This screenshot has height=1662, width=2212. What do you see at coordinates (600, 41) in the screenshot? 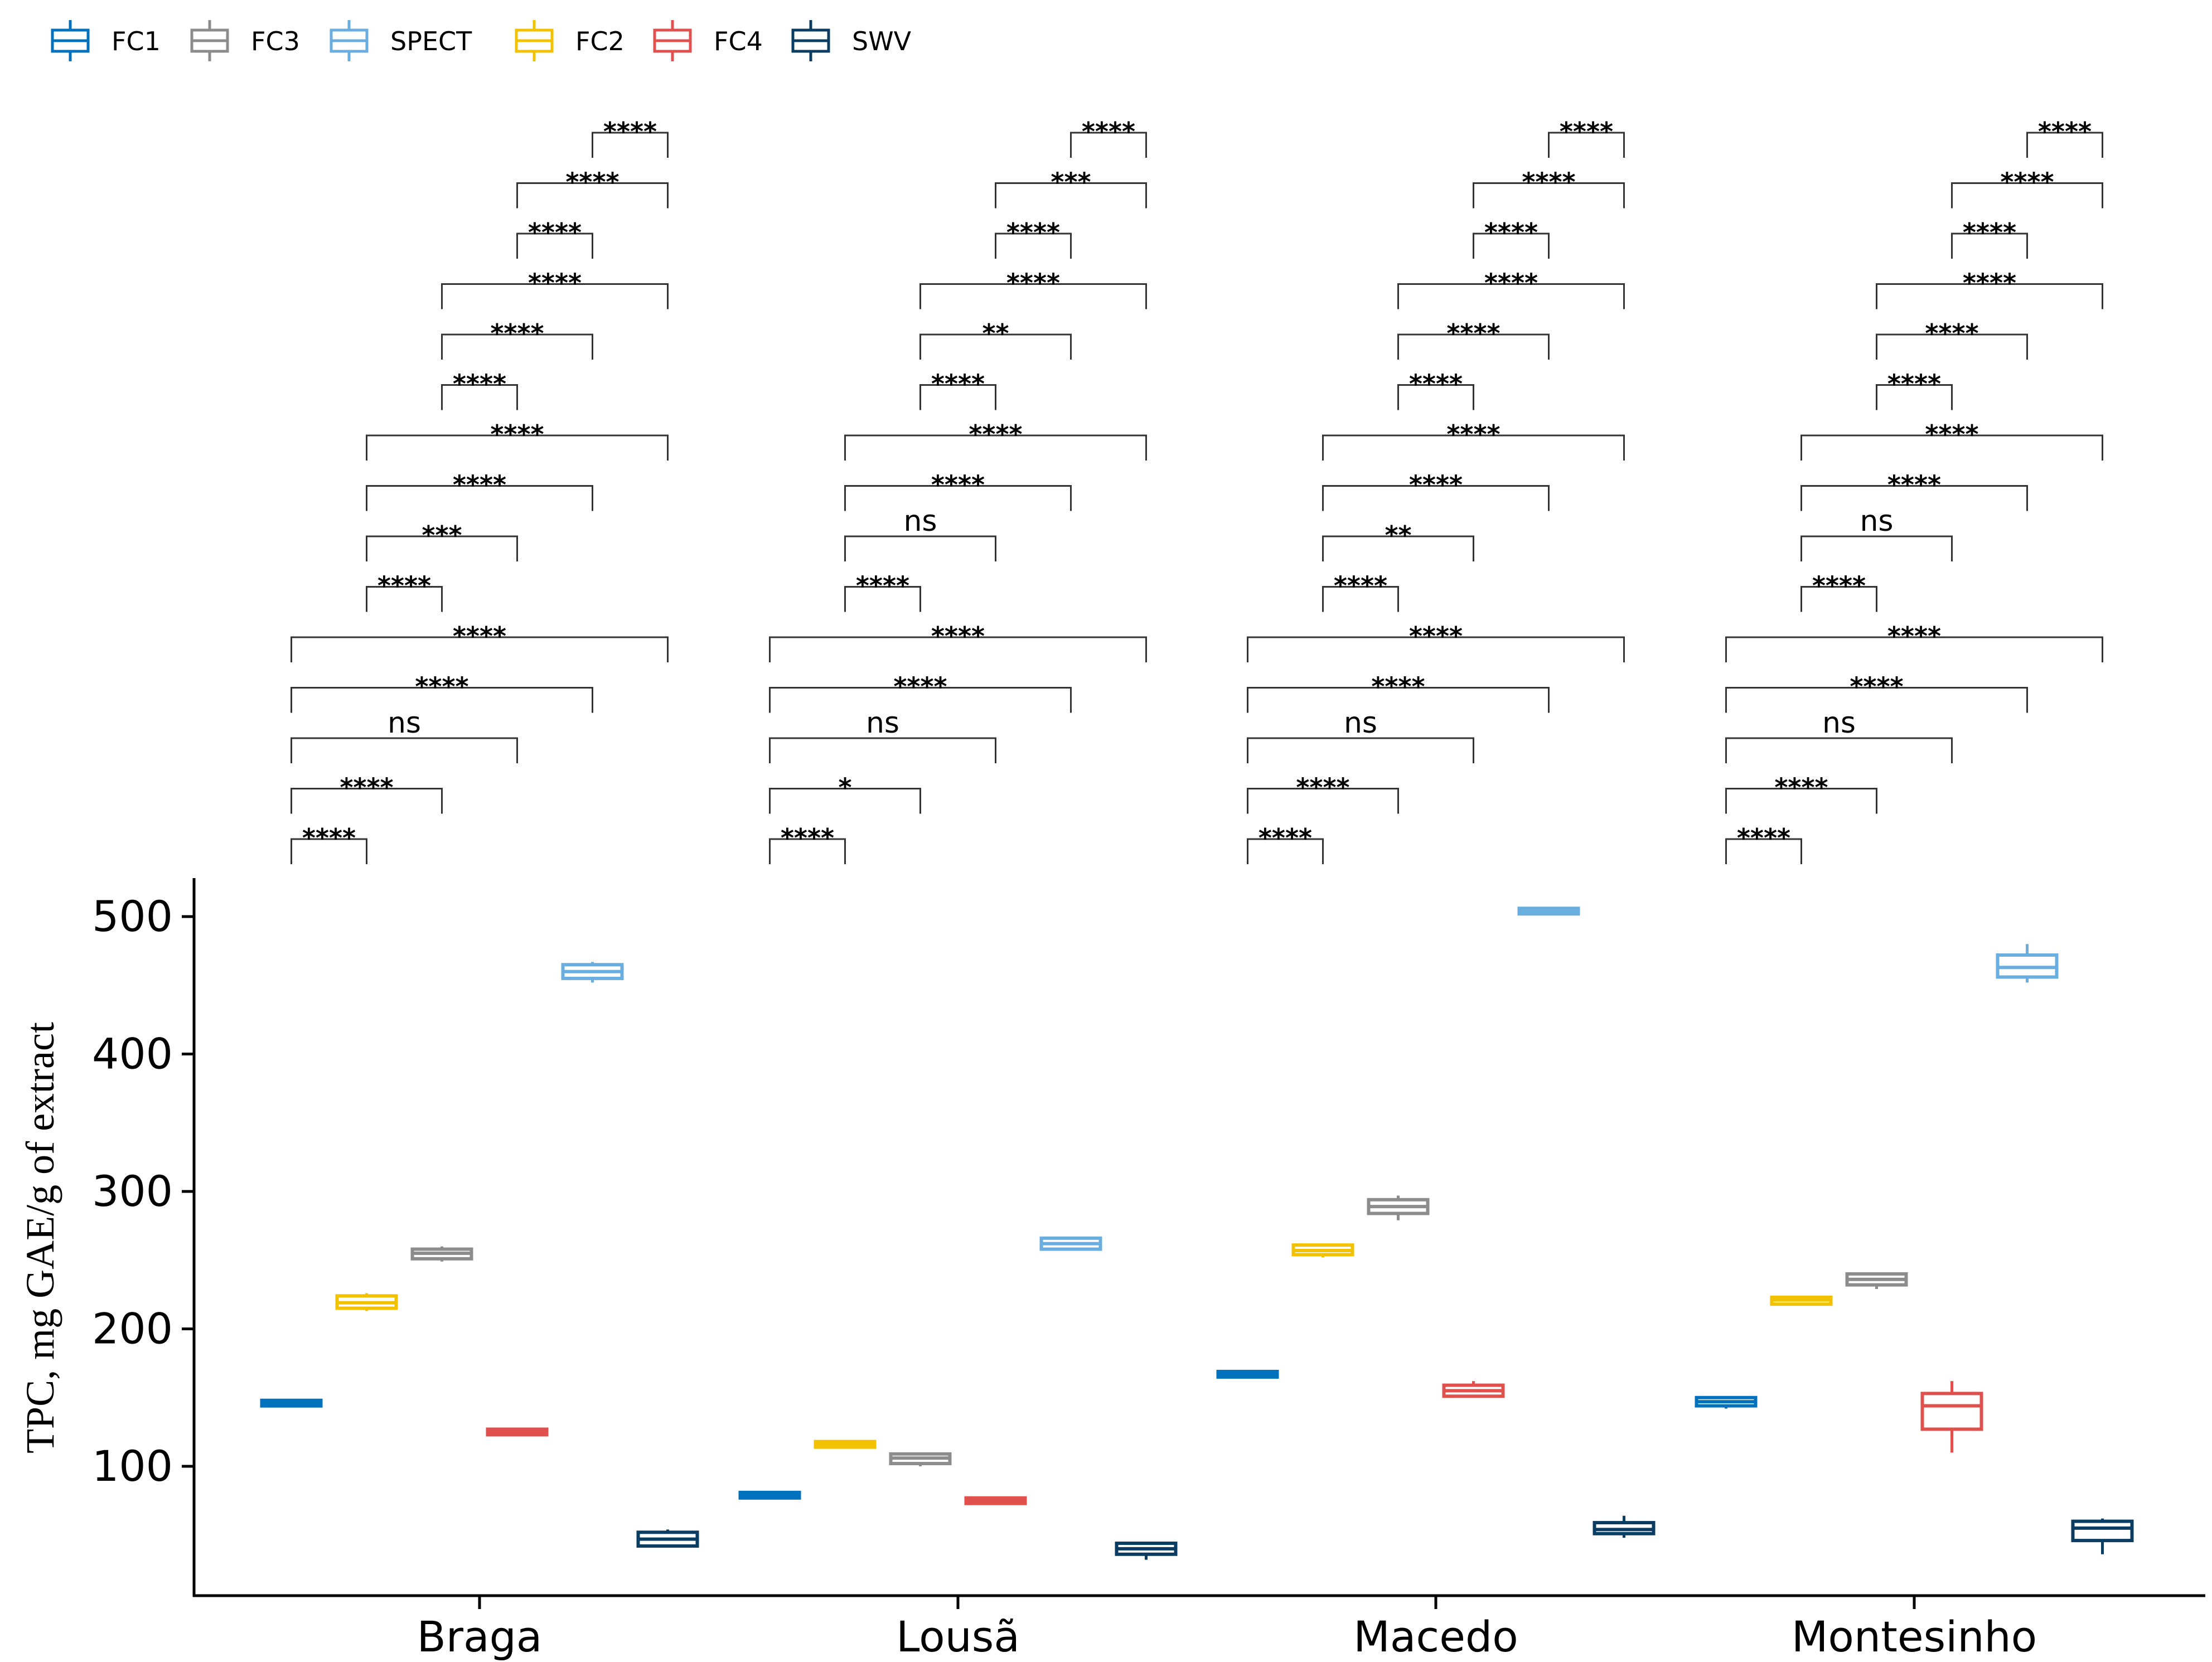
I see `legend-label: FC2` at bounding box center [600, 41].